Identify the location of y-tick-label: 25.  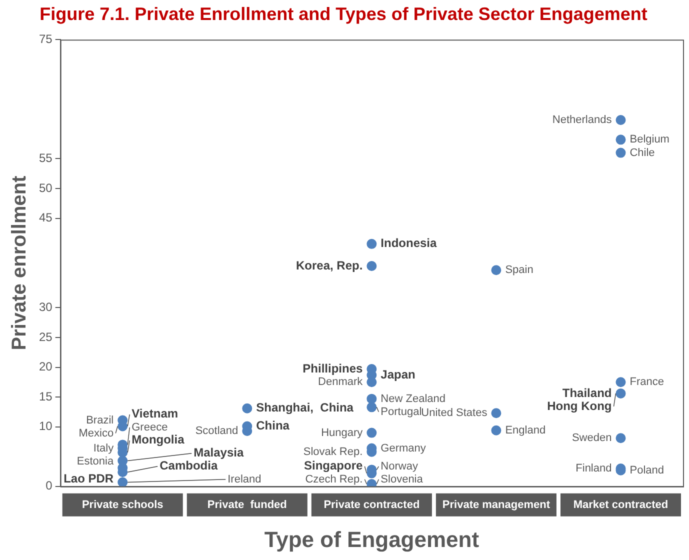
(45, 337).